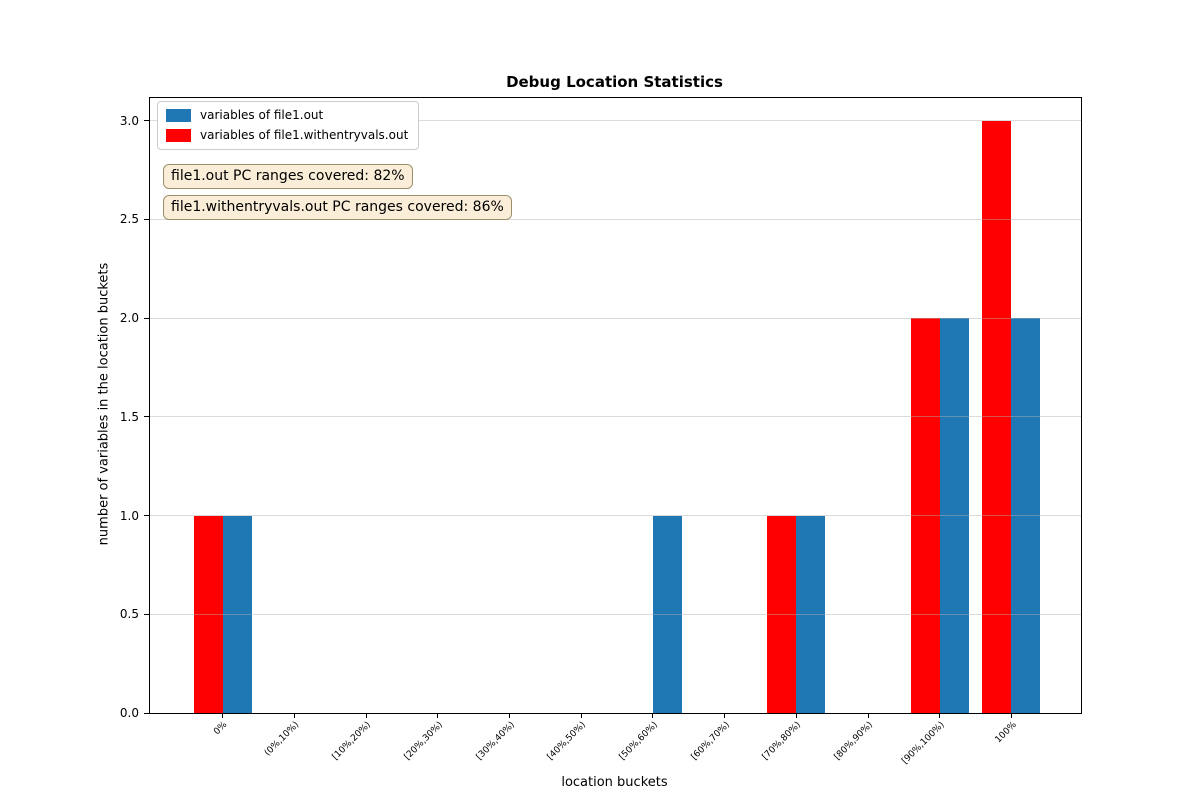 Image resolution: width=1200 pixels, height=800 pixels. I want to click on x-axis-label: location buckets, so click(614, 782).